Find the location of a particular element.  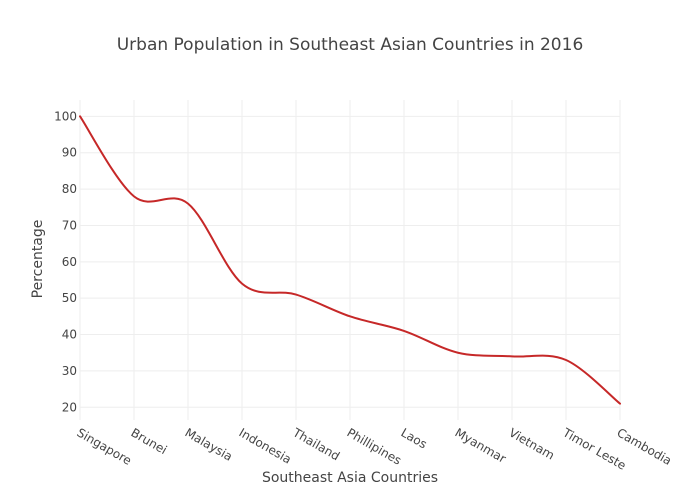

x-tick-label: Singapore is located at coordinates (104, 446).